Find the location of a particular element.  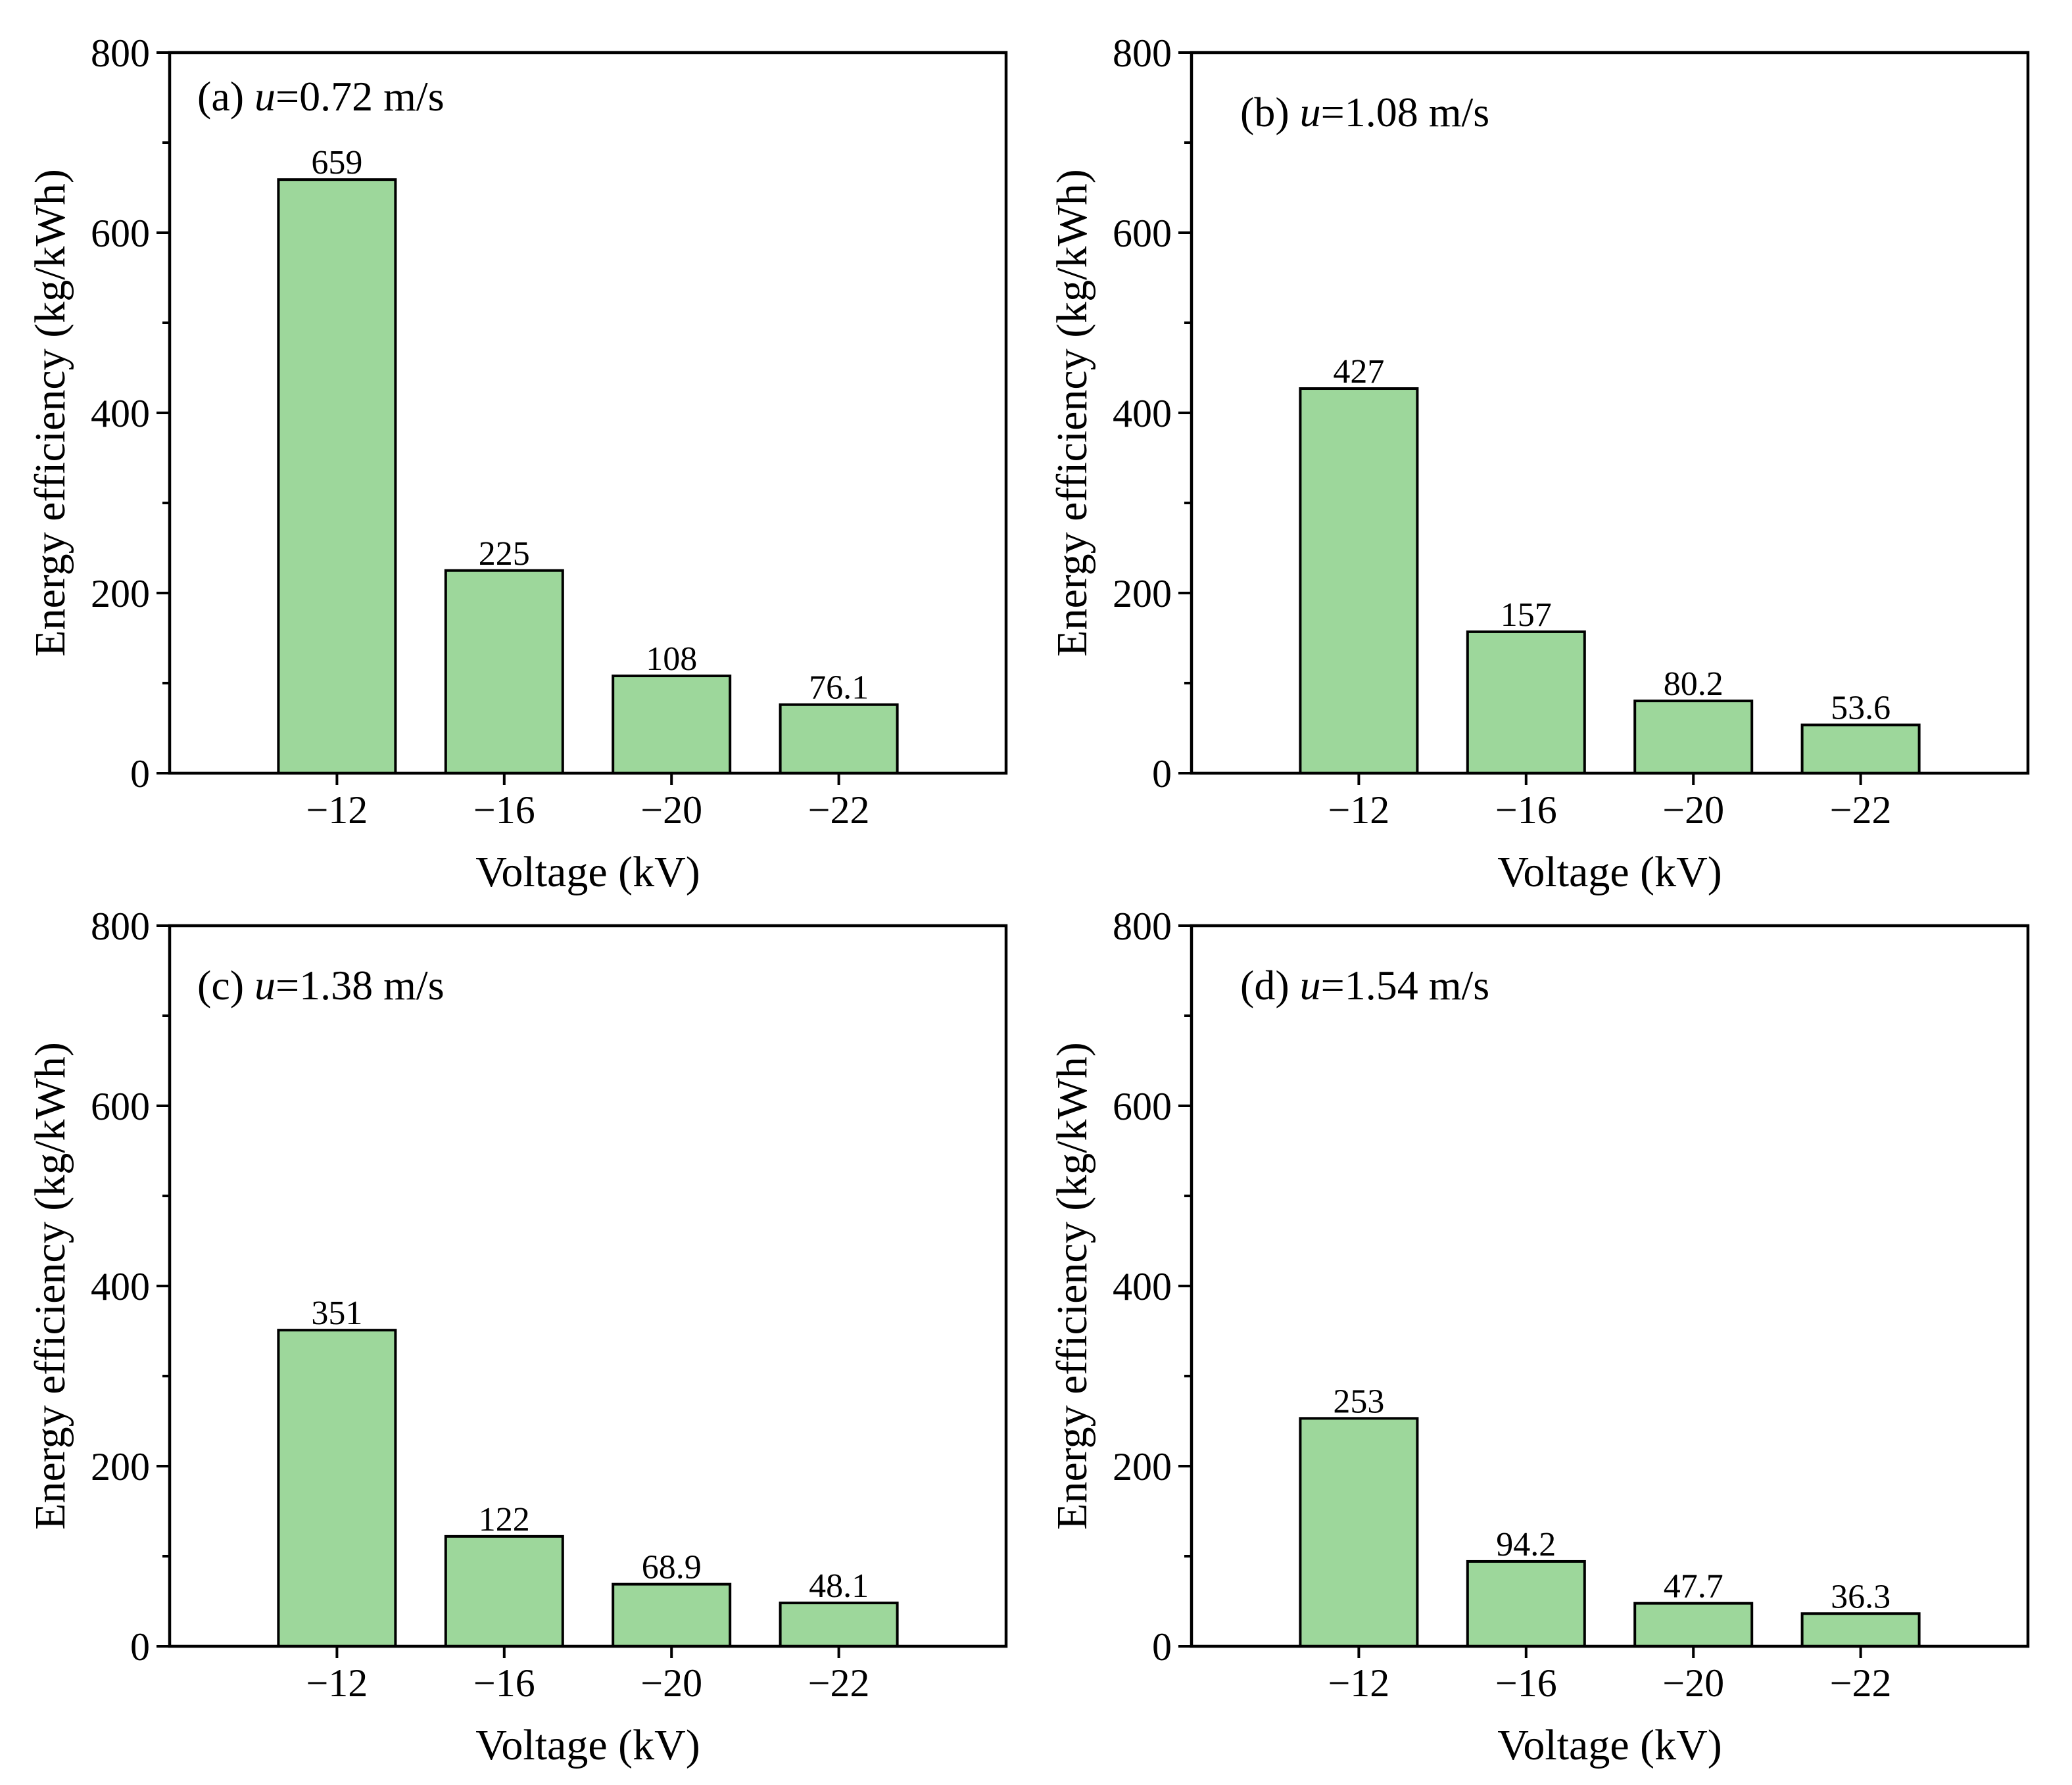

panel-label: (c) u=1.38 m/s is located at coordinates (321, 985).